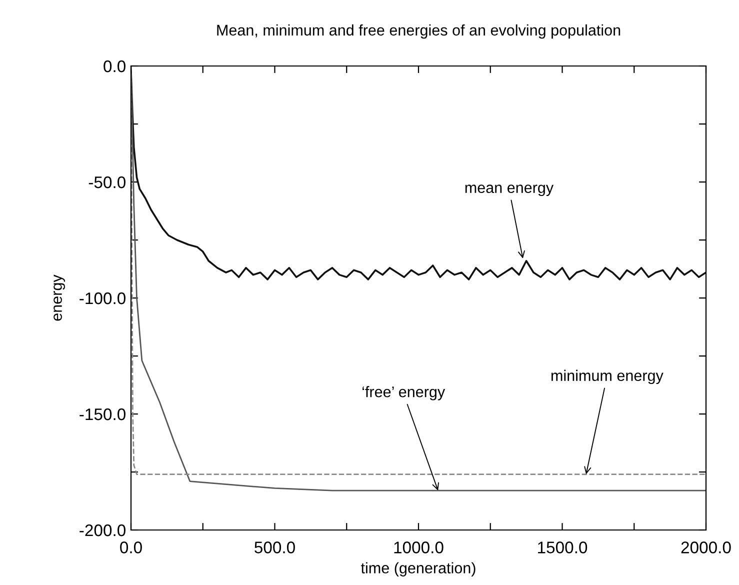 Image resolution: width=739 pixels, height=585 pixels. What do you see at coordinates (59, 297) in the screenshot?
I see `y-axis-title: energy` at bounding box center [59, 297].